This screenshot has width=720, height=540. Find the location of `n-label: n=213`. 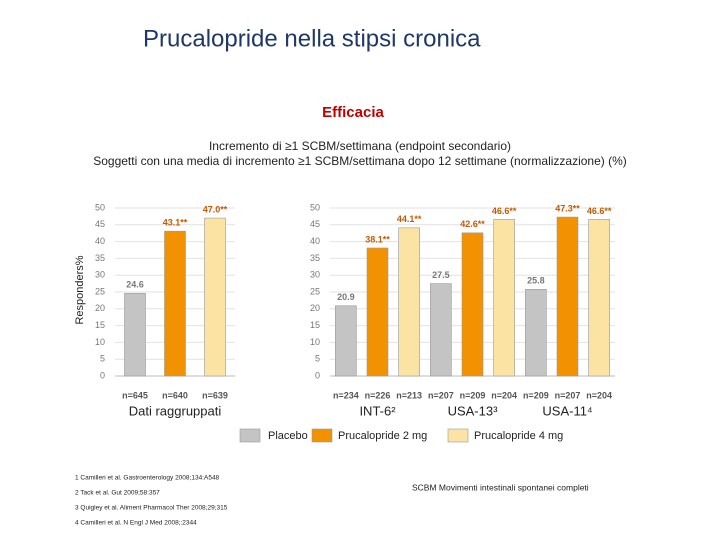

n-label: n=213 is located at coordinates (409, 395).